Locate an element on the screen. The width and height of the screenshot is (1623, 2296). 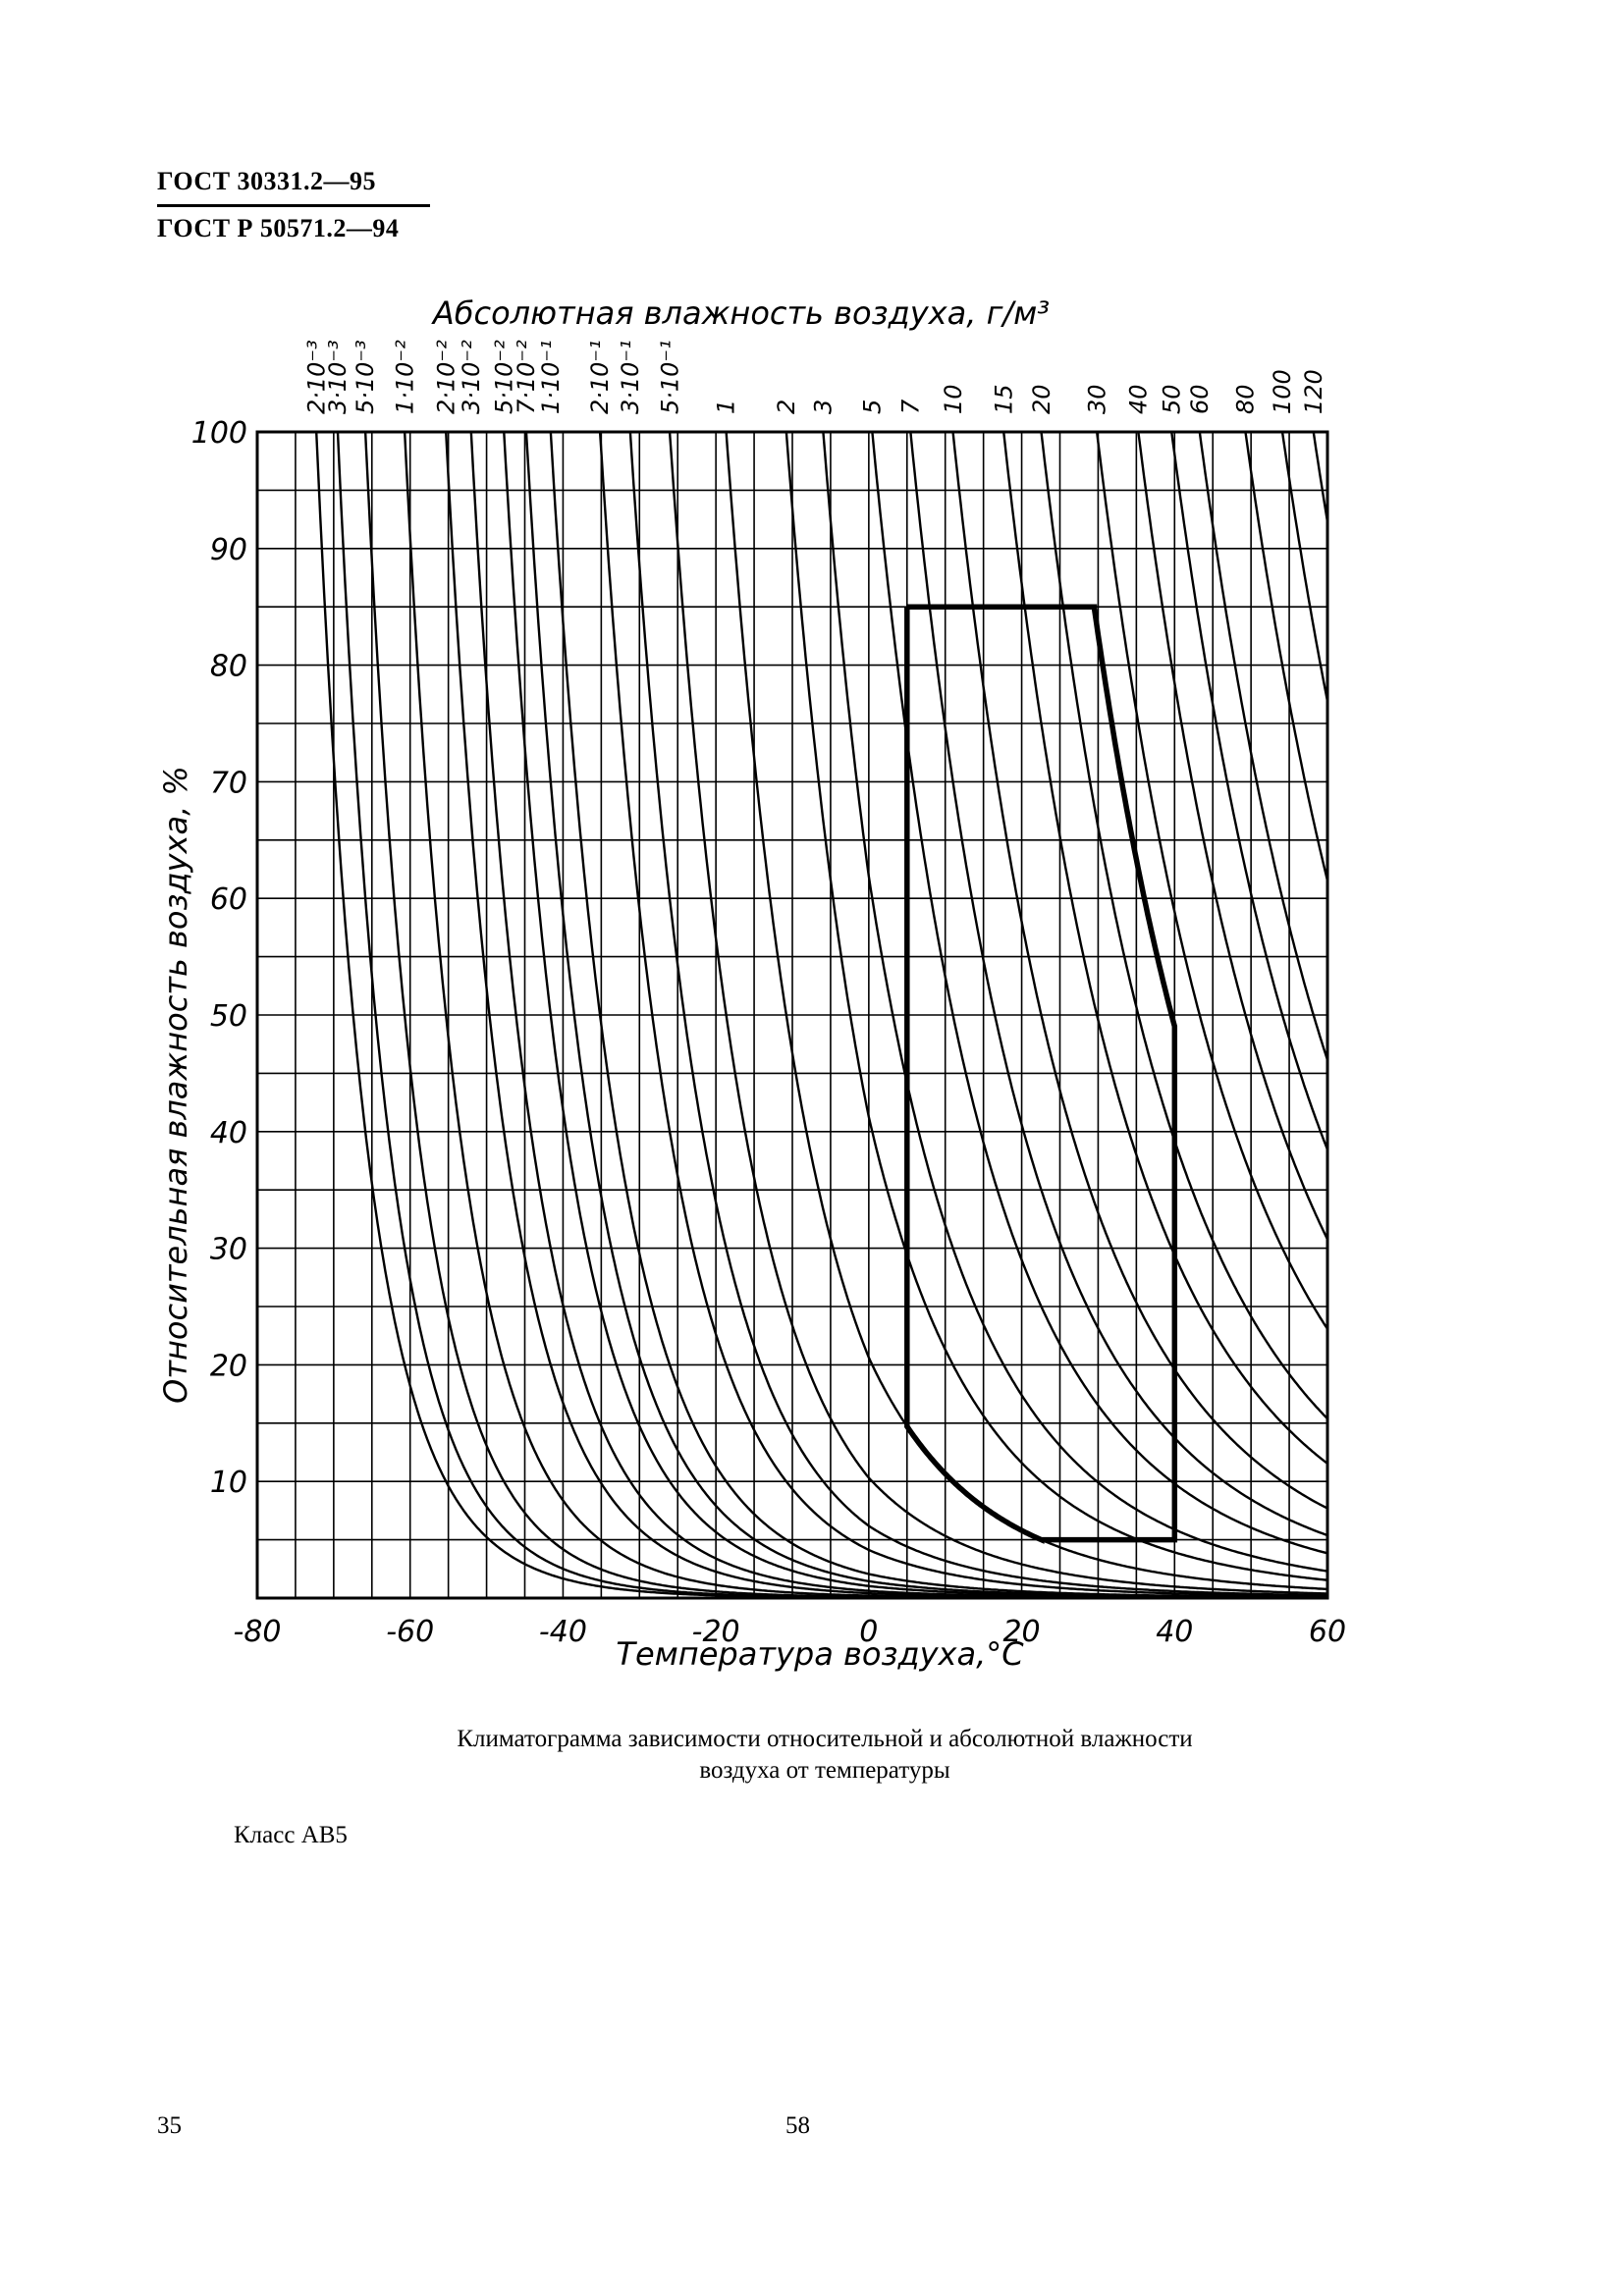
climate-zone-boundary is located at coordinates (1041, 1074).